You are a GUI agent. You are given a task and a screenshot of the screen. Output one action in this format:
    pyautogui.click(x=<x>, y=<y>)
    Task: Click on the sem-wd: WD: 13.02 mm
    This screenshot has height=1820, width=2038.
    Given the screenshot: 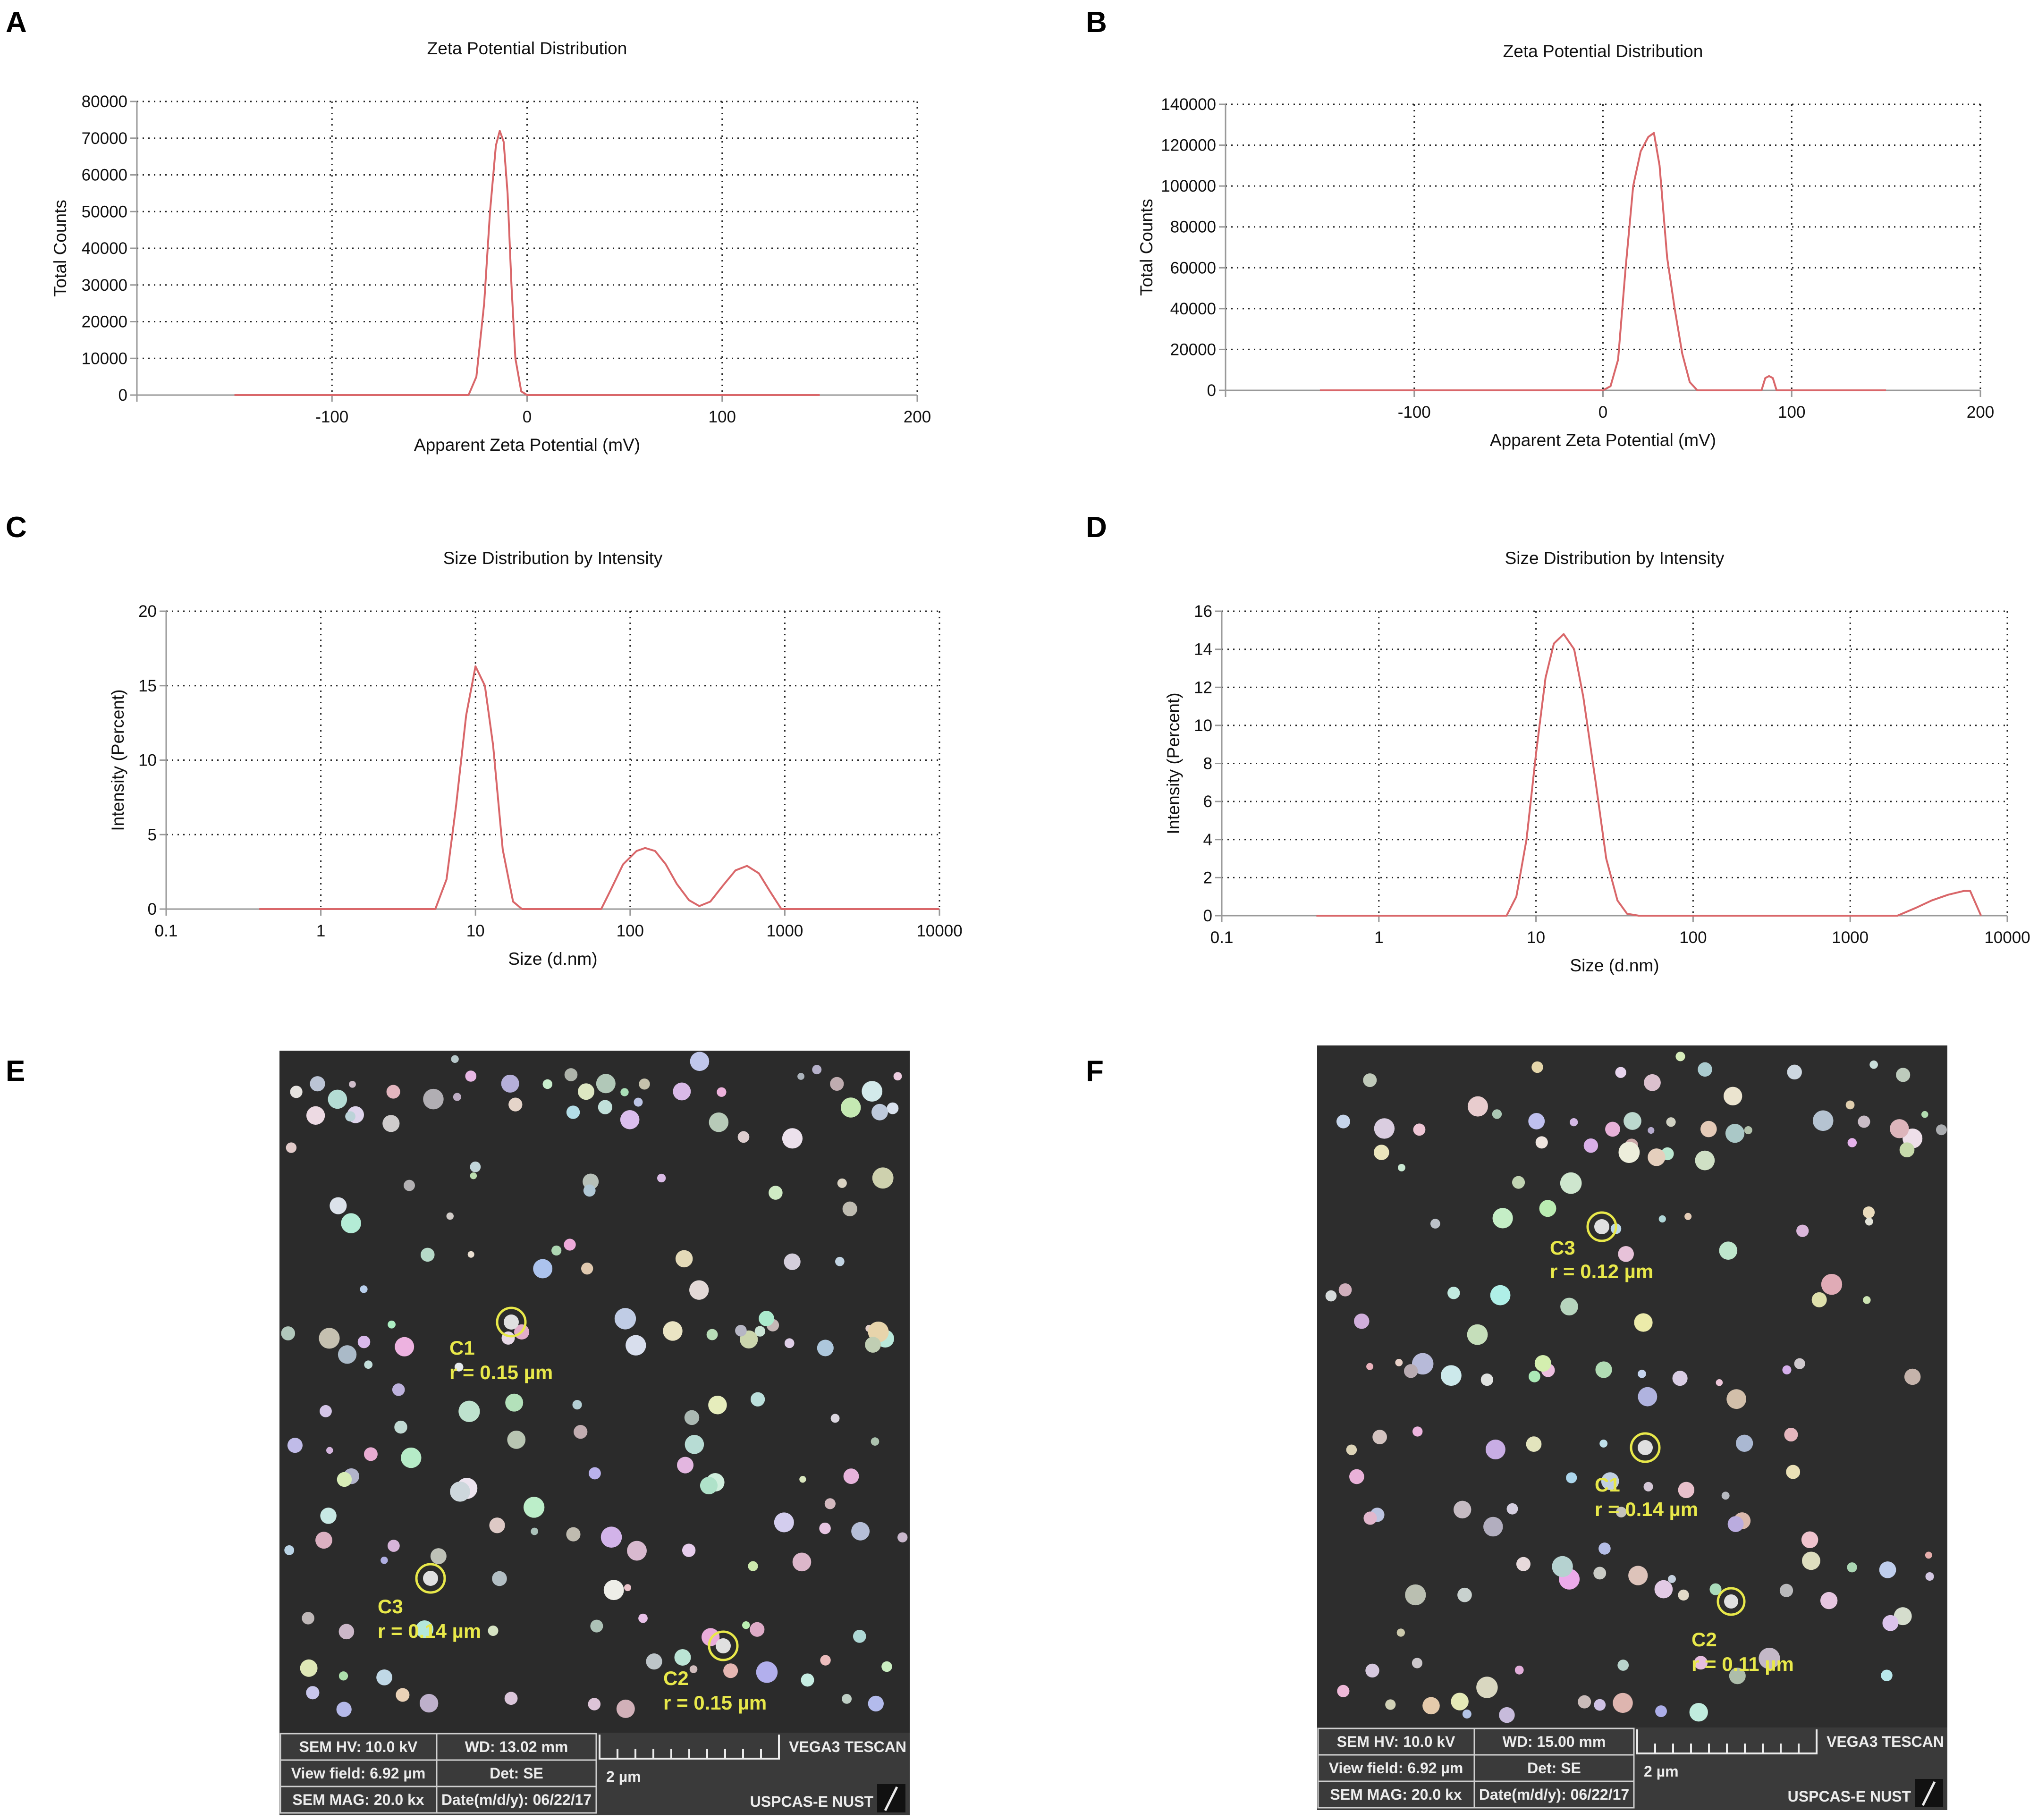 What is the action you would take?
    pyautogui.click(x=516, y=1746)
    